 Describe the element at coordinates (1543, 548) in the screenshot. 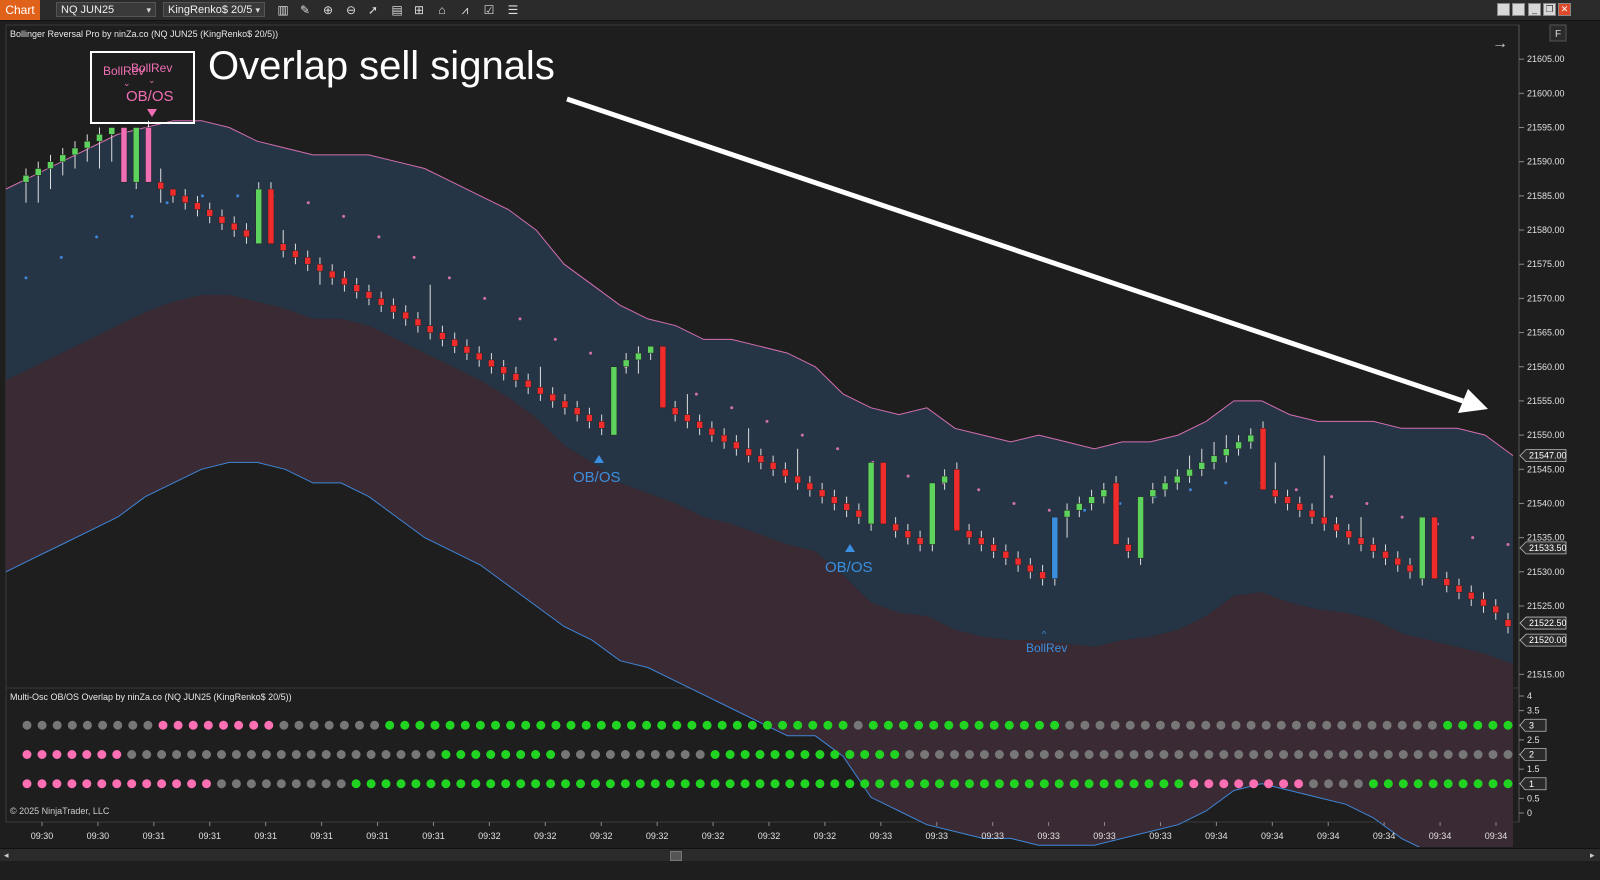

I see `price-tags: 21547.00 21533.50 21522.50 21520.00` at that location.